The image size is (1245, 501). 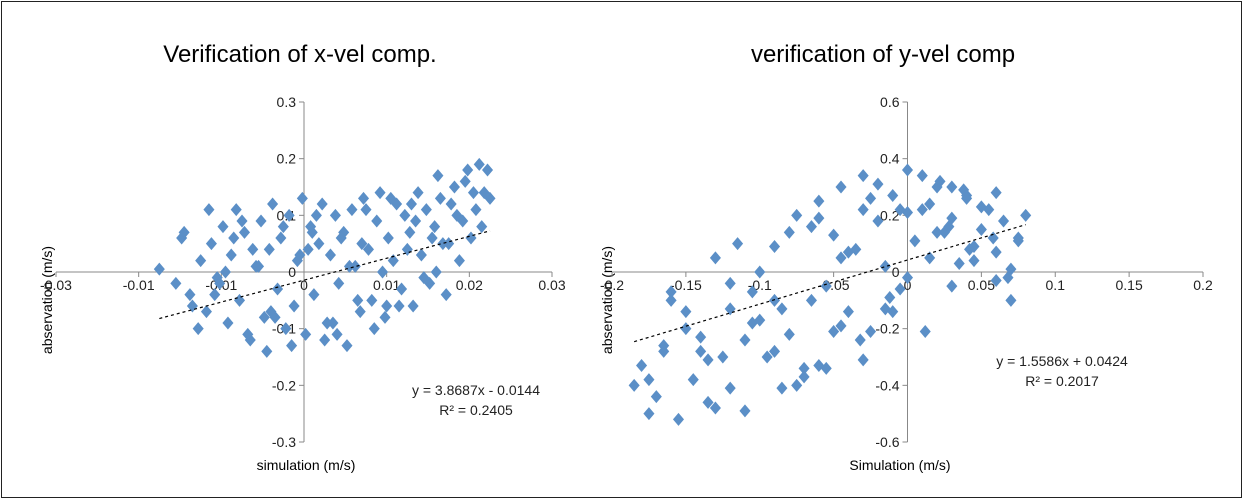 I want to click on chart-2-title: verification of y-vel comp, so click(x=883, y=54).